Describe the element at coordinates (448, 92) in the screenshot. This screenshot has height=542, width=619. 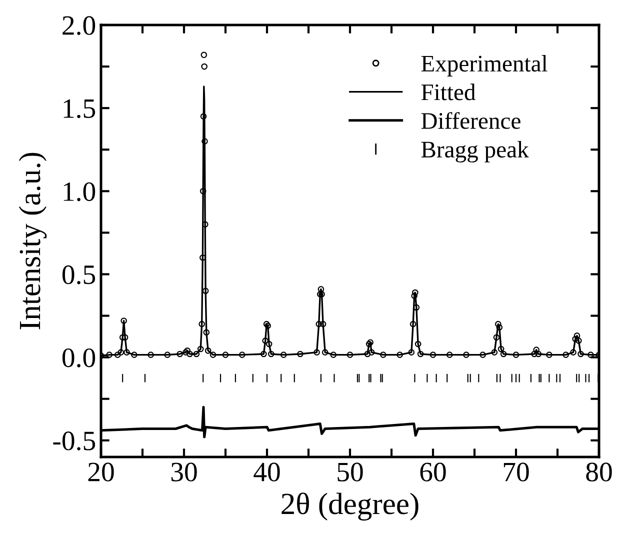
I see `legend-label: Fitted` at that location.